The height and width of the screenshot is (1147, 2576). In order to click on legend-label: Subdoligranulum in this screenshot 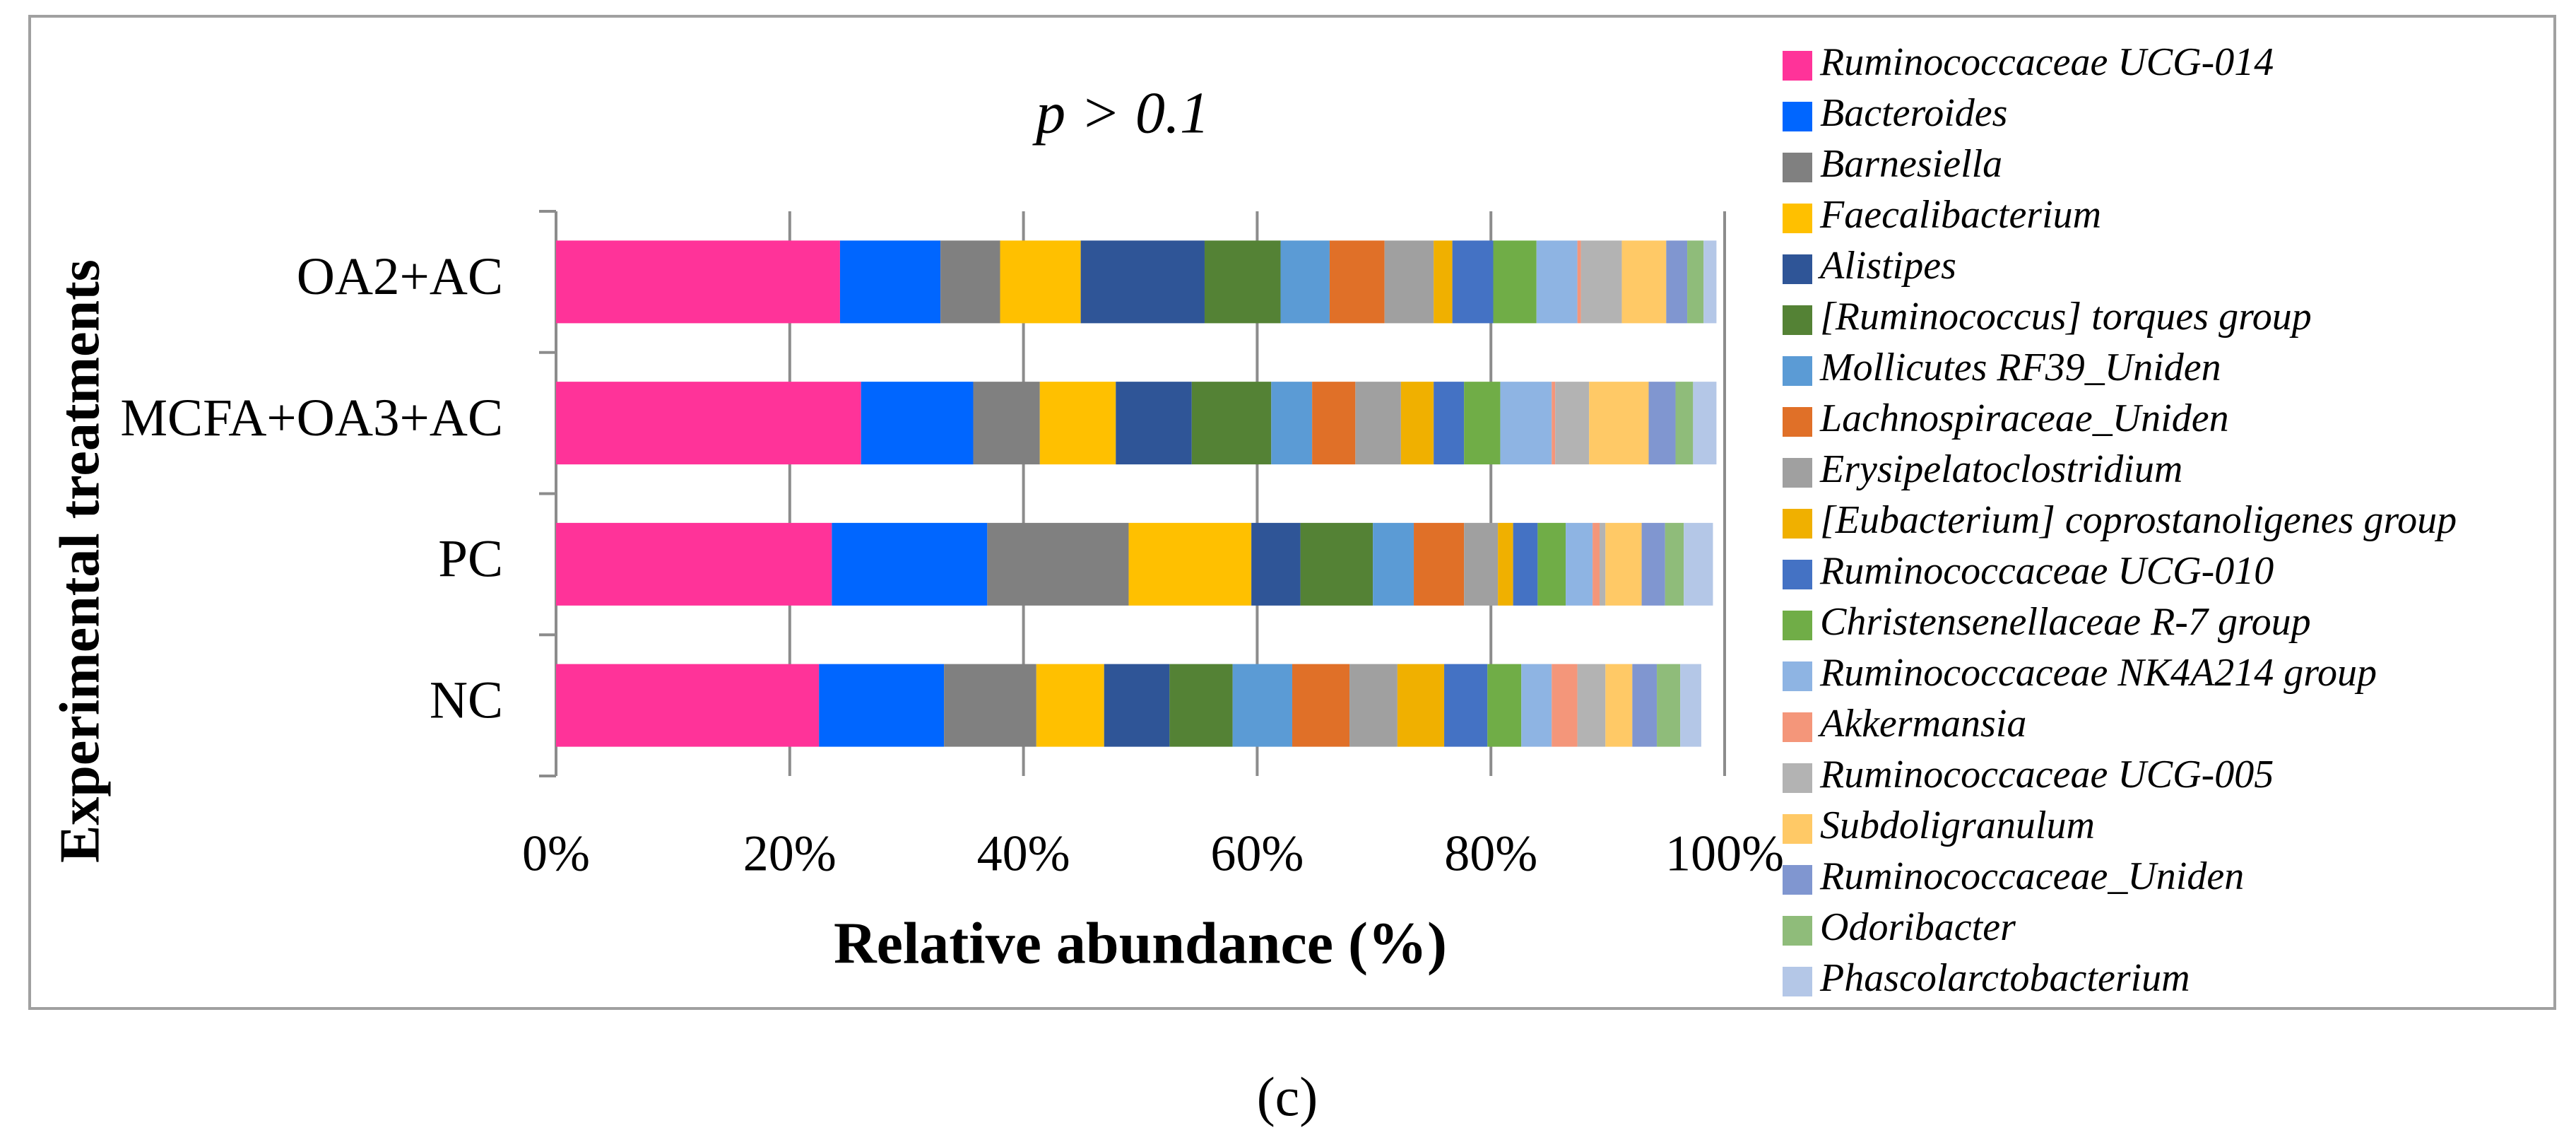, I will do `click(1957, 825)`.